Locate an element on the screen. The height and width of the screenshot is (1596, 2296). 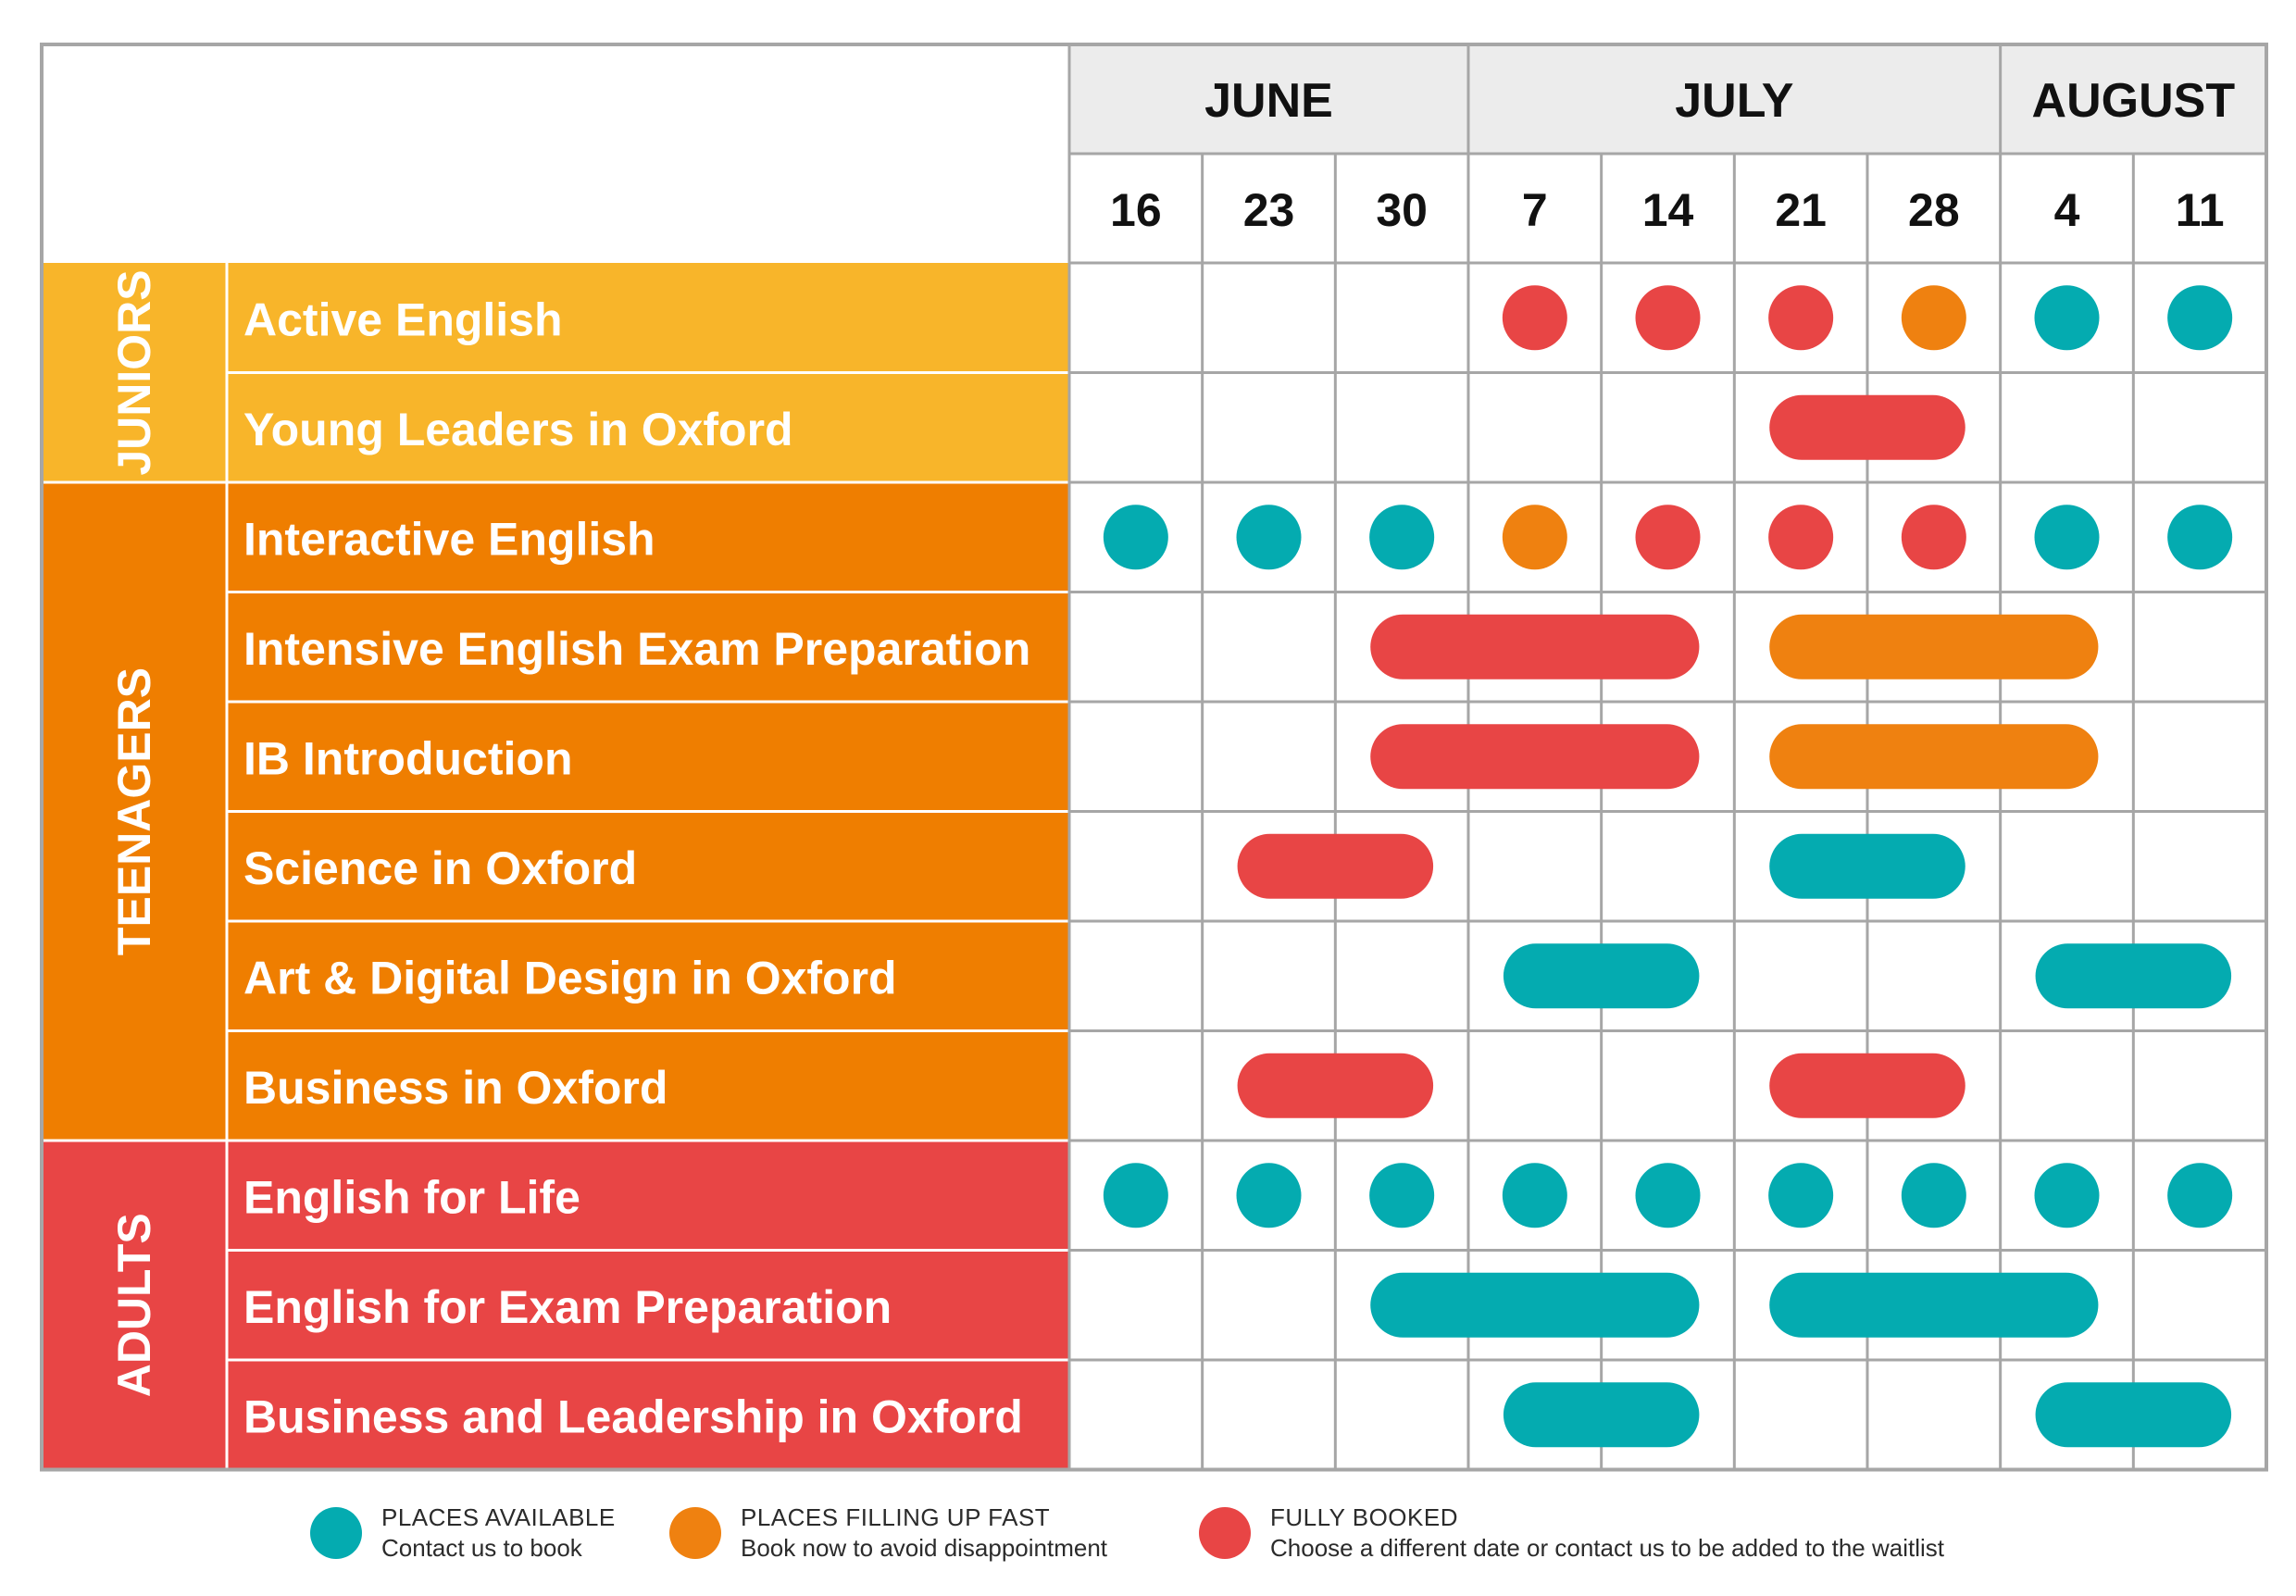
week-label: 14 is located at coordinates (1668, 210).